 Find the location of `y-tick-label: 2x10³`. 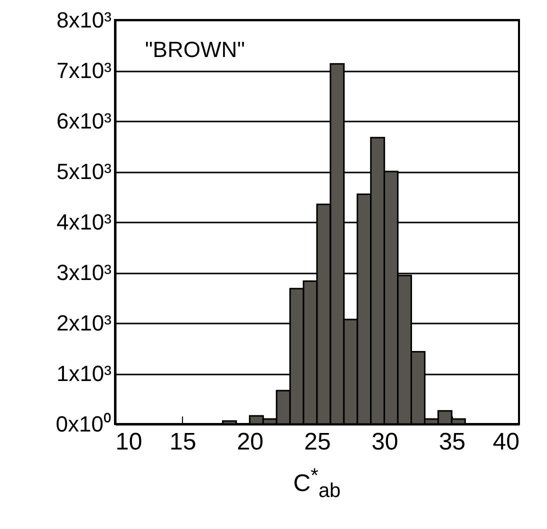

y-tick-label: 2x10³ is located at coordinates (84, 323).